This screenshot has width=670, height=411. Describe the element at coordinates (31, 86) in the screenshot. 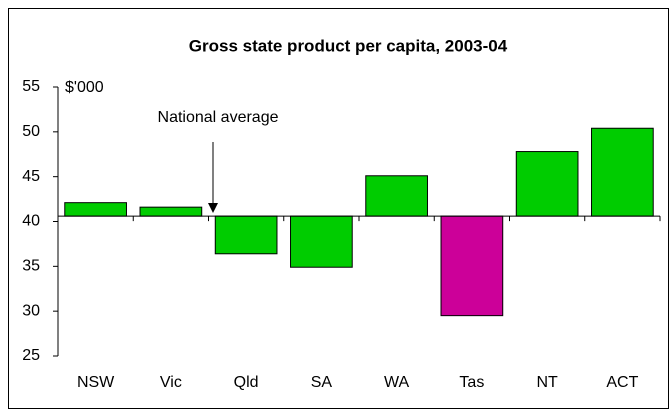

I see `y-tick-label: 55` at that location.